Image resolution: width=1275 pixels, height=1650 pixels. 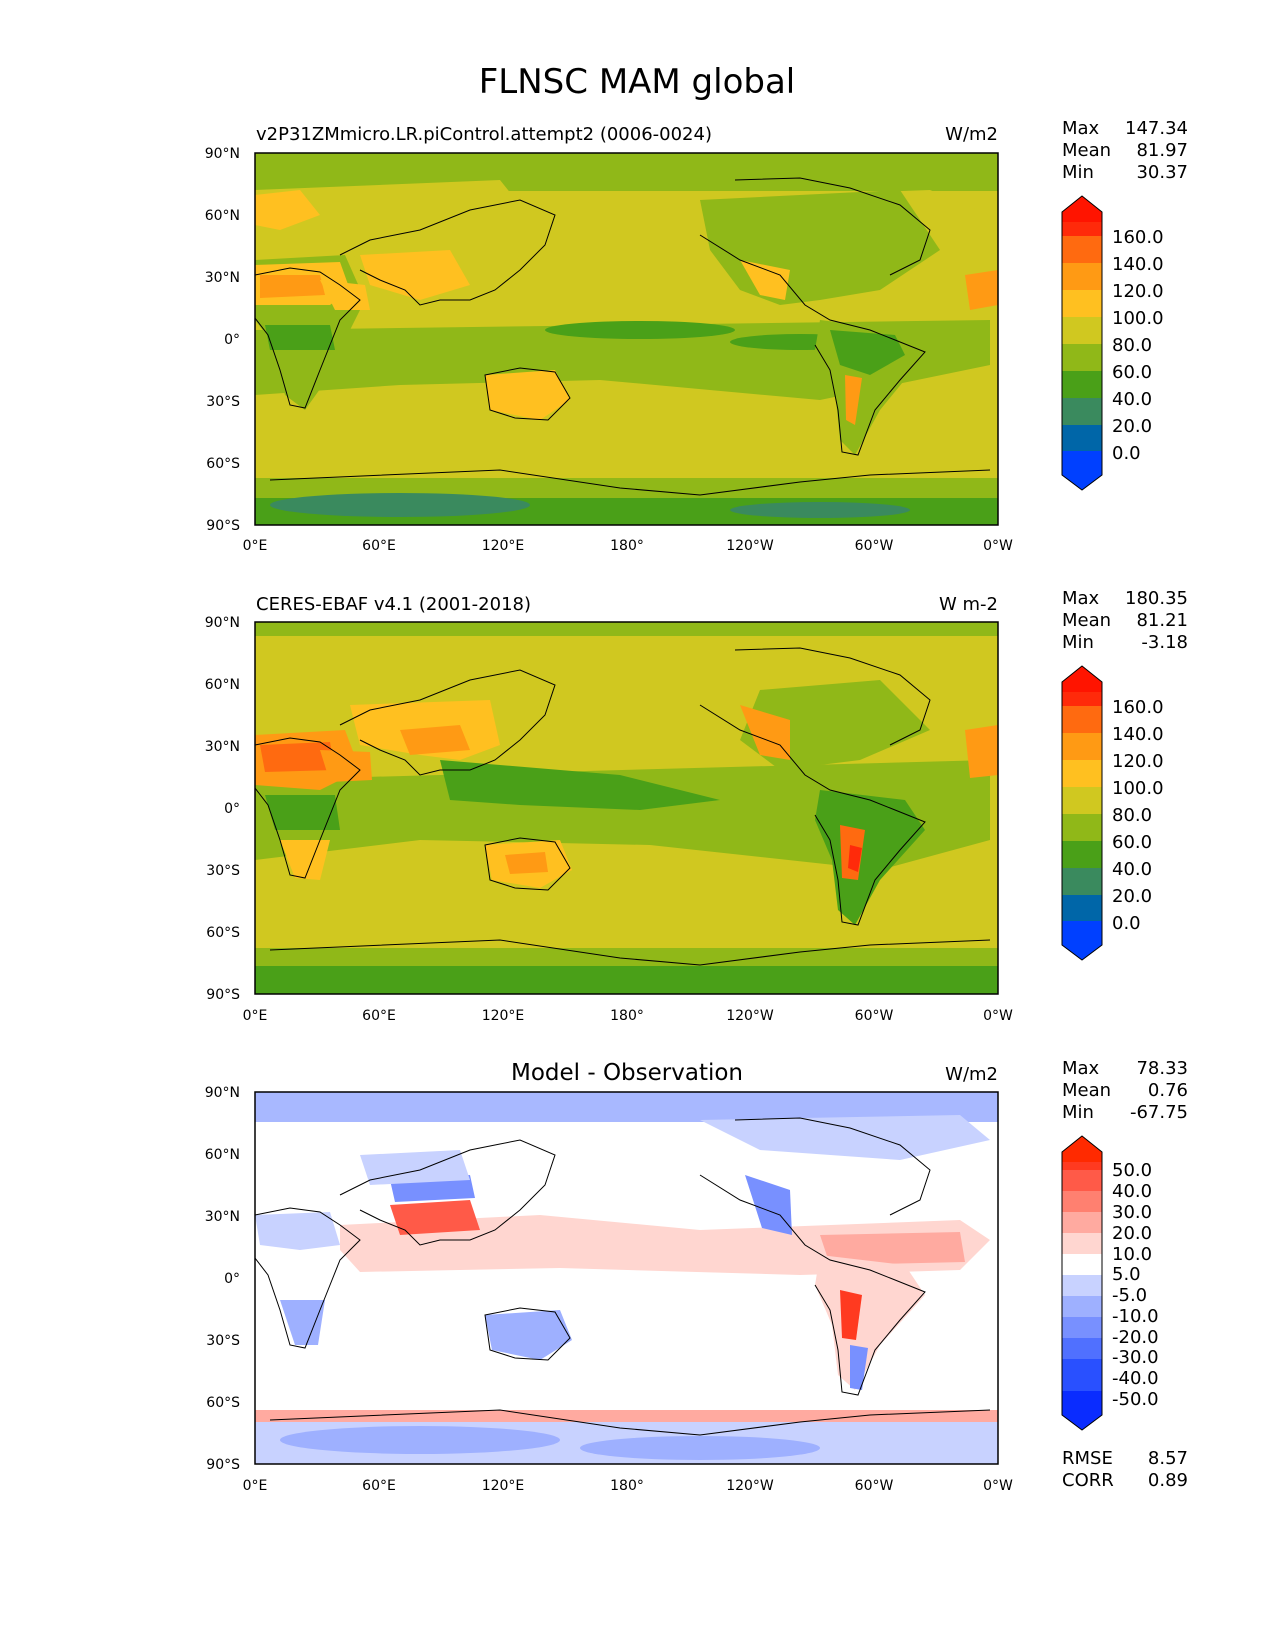 What do you see at coordinates (1082, 1410) in the screenshot?
I see `colorbar-extend-bottom` at bounding box center [1082, 1410].